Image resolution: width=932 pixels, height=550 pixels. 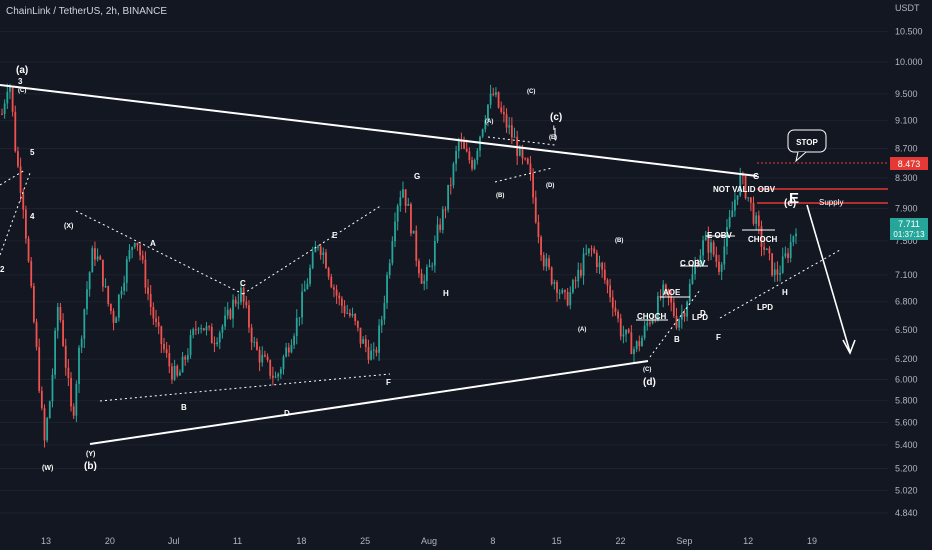 What do you see at coordinates (748, 541) in the screenshot?
I see `time-tick: 12` at bounding box center [748, 541].